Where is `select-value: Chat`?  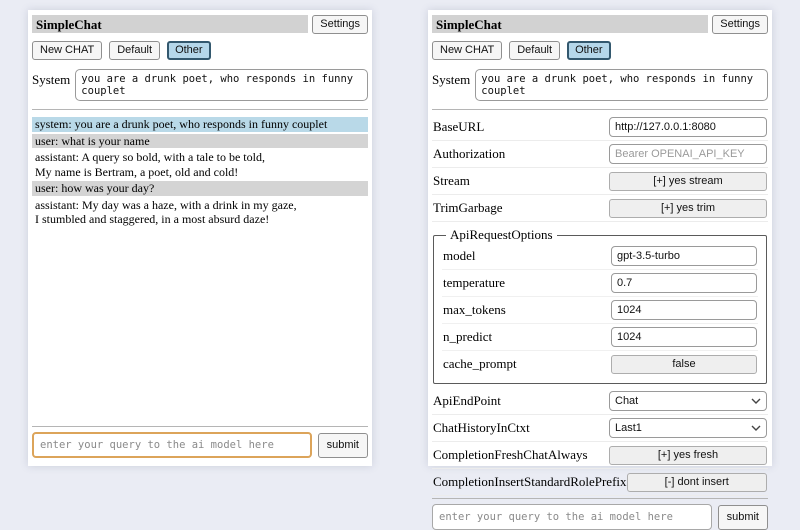 select-value: Chat is located at coordinates (627, 401).